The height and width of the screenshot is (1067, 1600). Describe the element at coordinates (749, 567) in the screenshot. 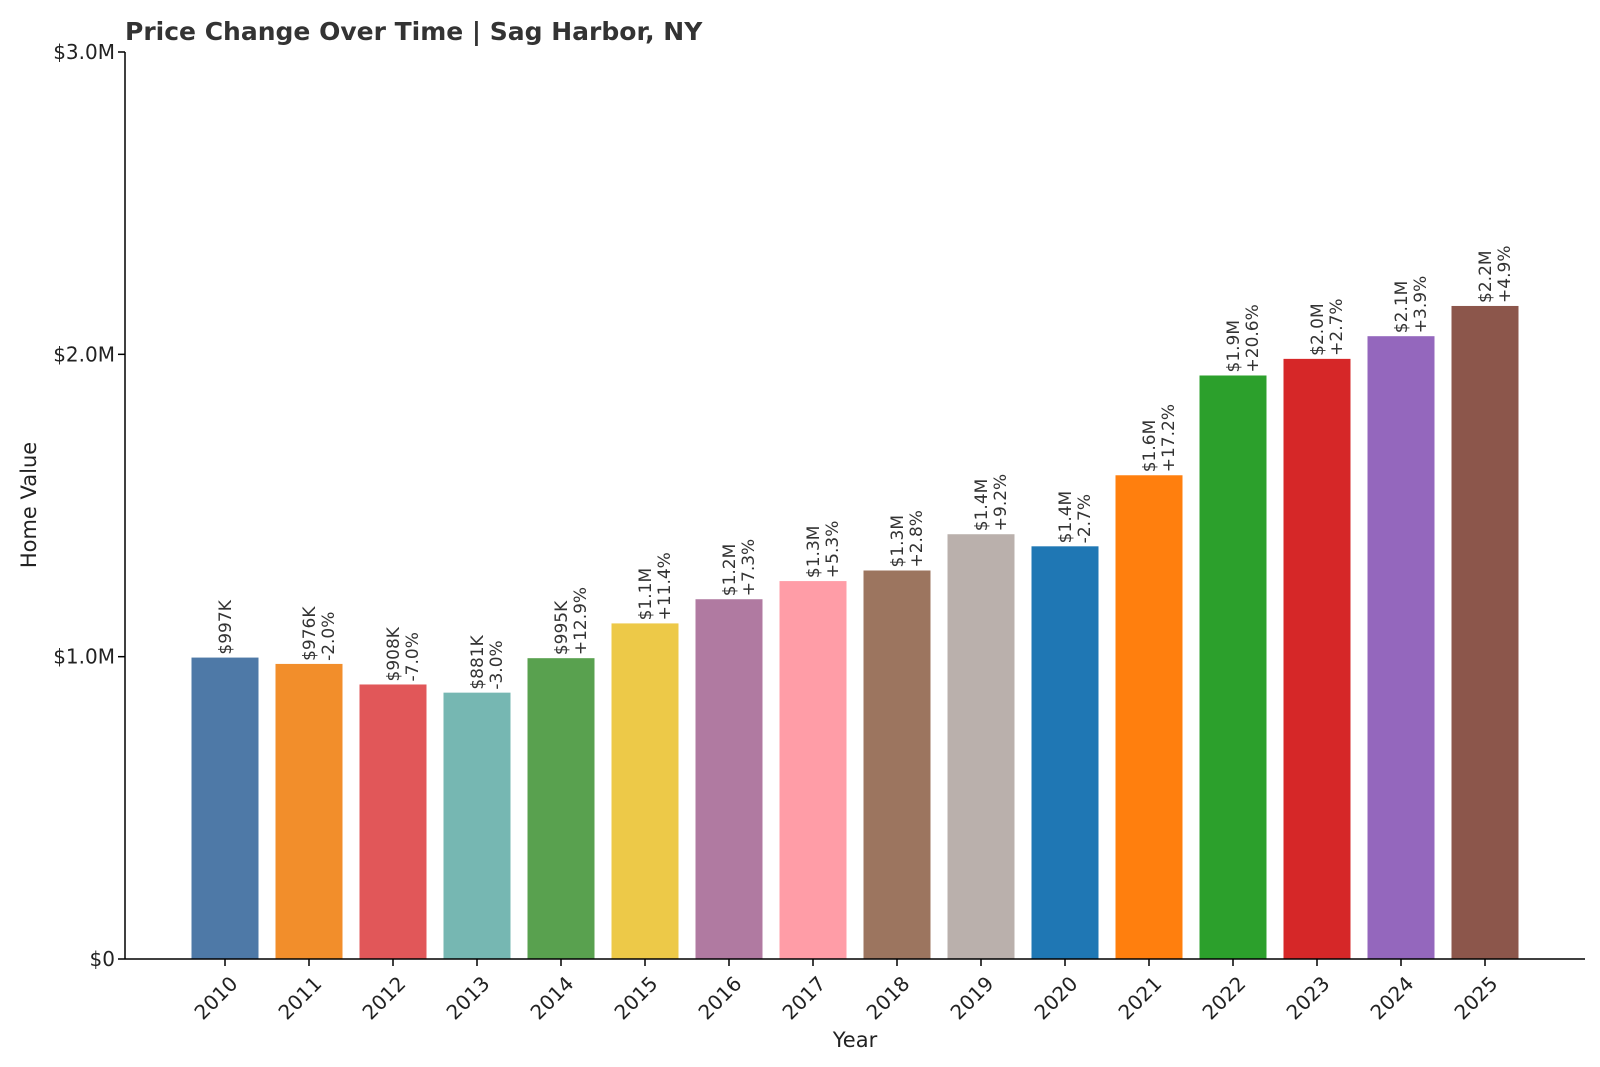

I see `change-label-2016: +7.3%` at that location.